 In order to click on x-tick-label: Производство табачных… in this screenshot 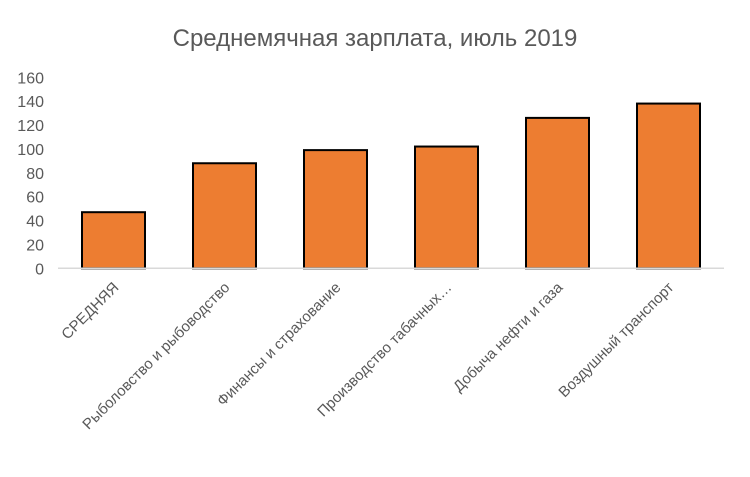, I will do `click(384, 349)`.